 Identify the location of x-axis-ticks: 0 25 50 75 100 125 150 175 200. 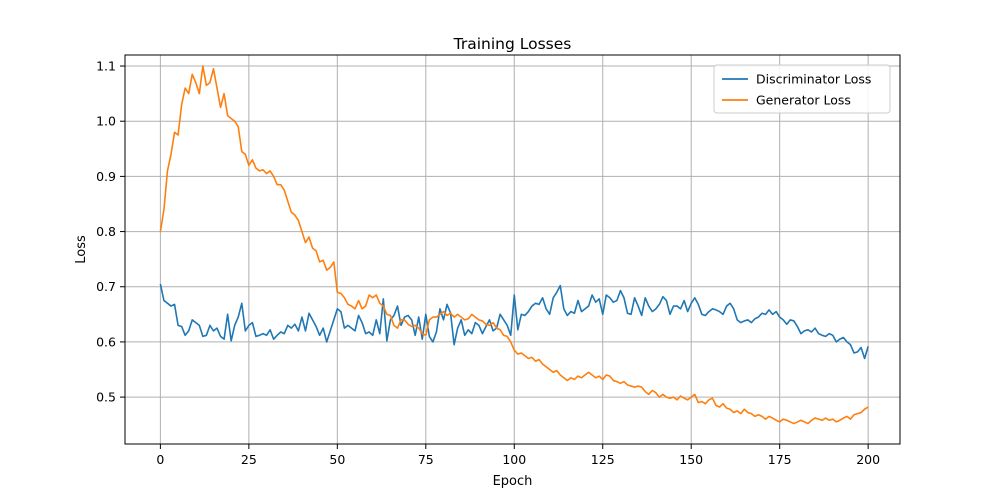
(518, 455).